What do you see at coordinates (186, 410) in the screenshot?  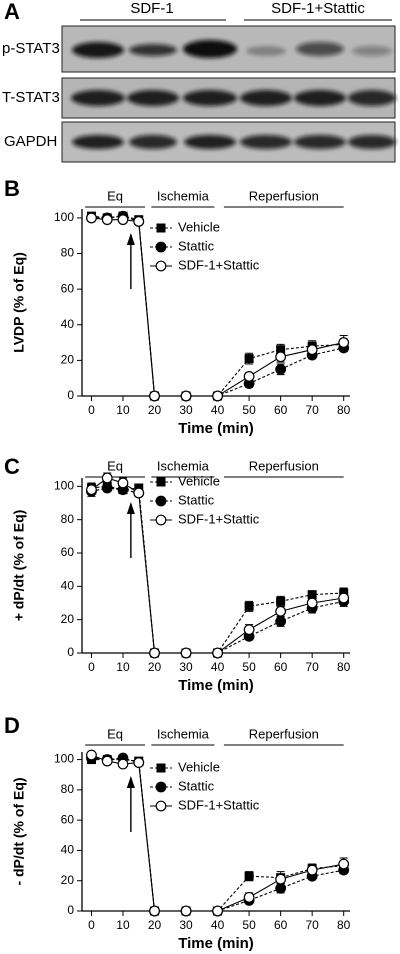 I see `x-tick-label: 30` at bounding box center [186, 410].